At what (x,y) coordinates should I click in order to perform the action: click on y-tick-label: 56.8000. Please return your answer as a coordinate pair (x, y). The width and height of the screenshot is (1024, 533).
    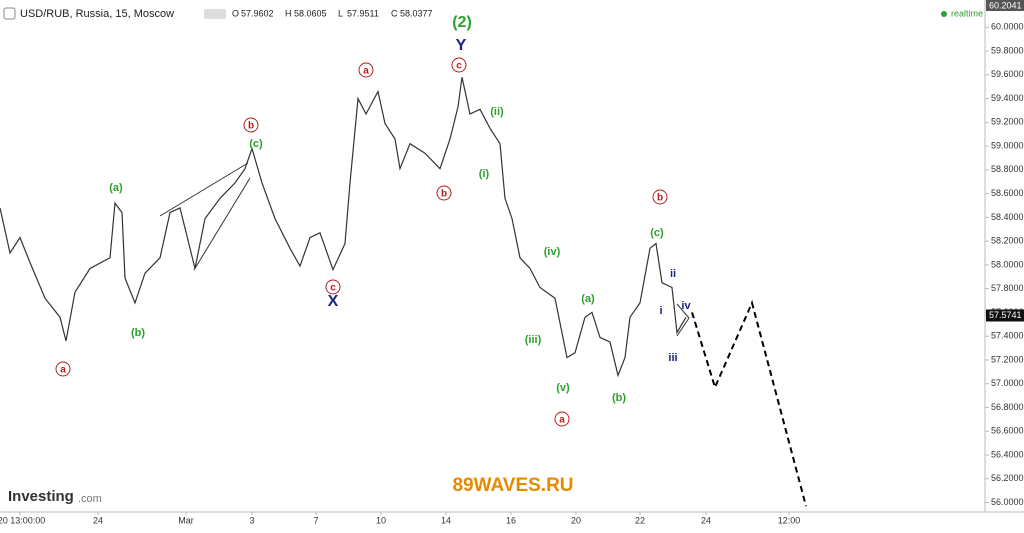
    Looking at the image, I should click on (1007, 407).